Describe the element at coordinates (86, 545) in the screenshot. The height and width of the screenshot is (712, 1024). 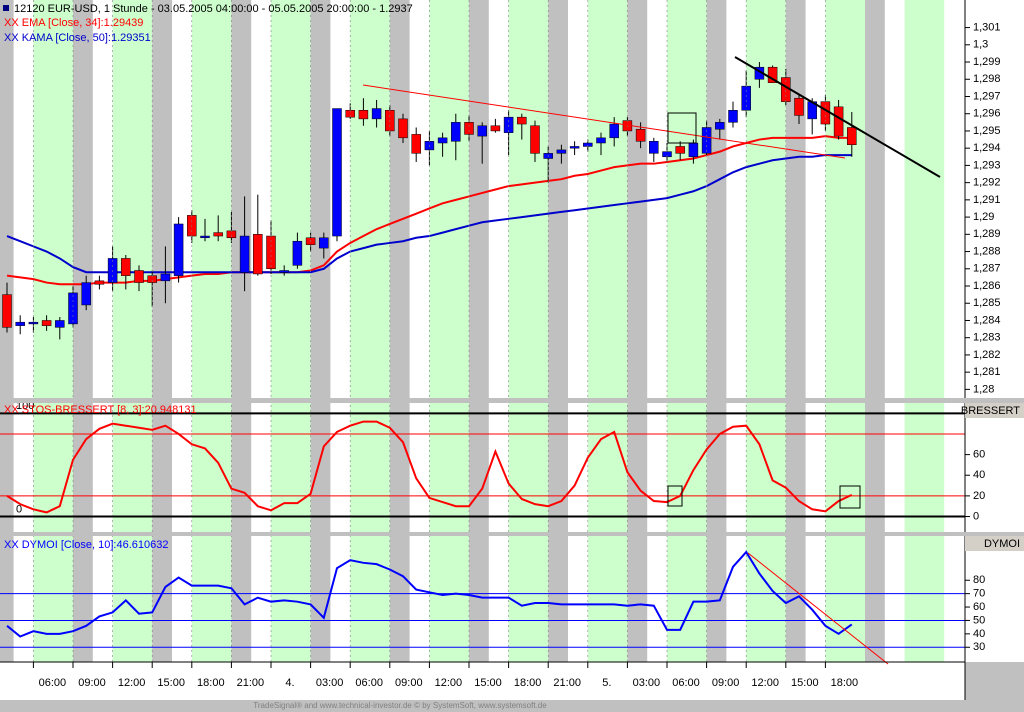
I see `panel-title: XX DYMOI [Close, 10]:46.610632` at that location.